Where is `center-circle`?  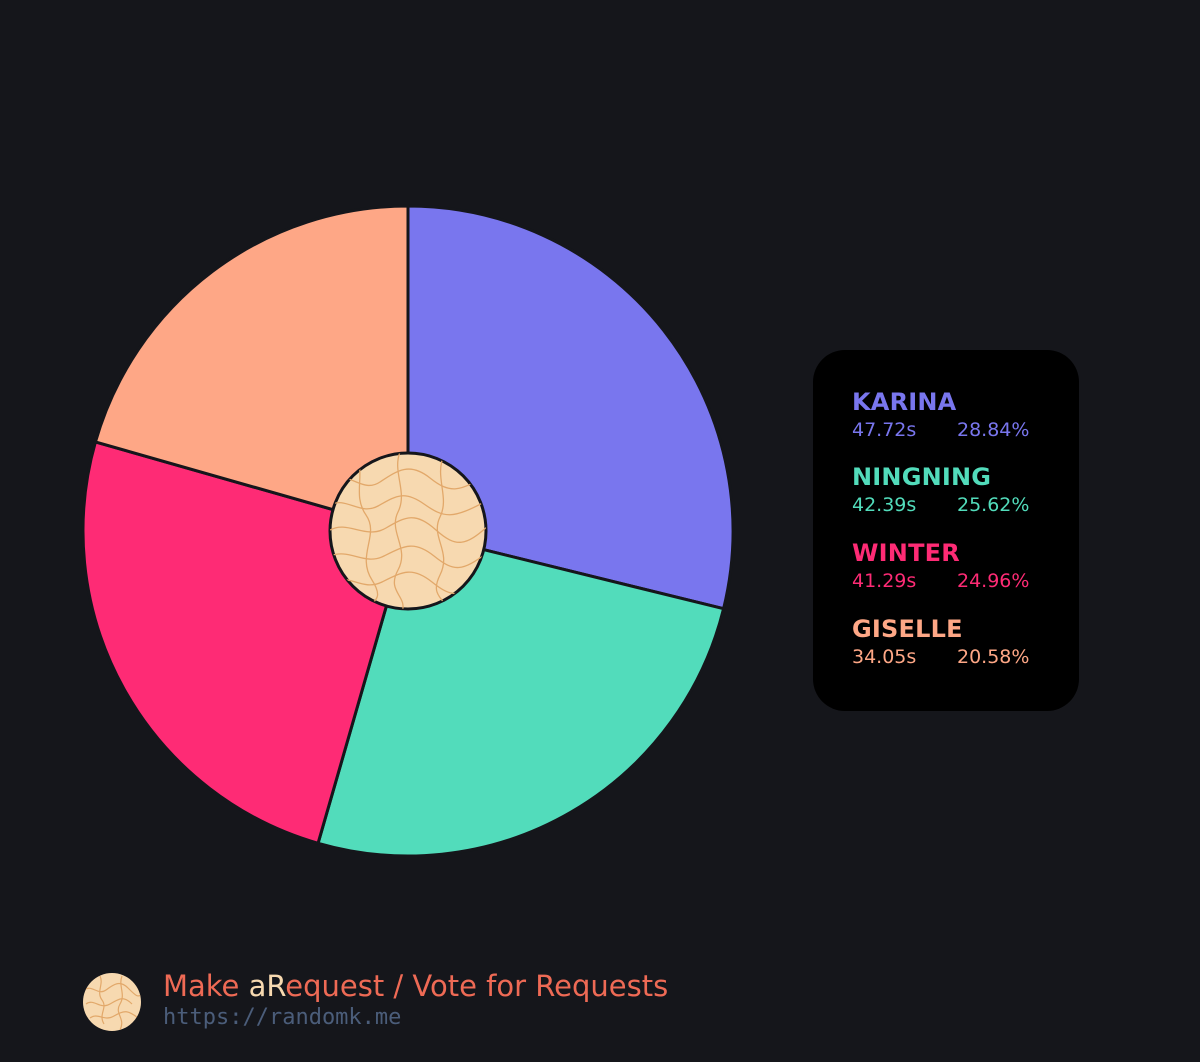
center-circle is located at coordinates (408, 531).